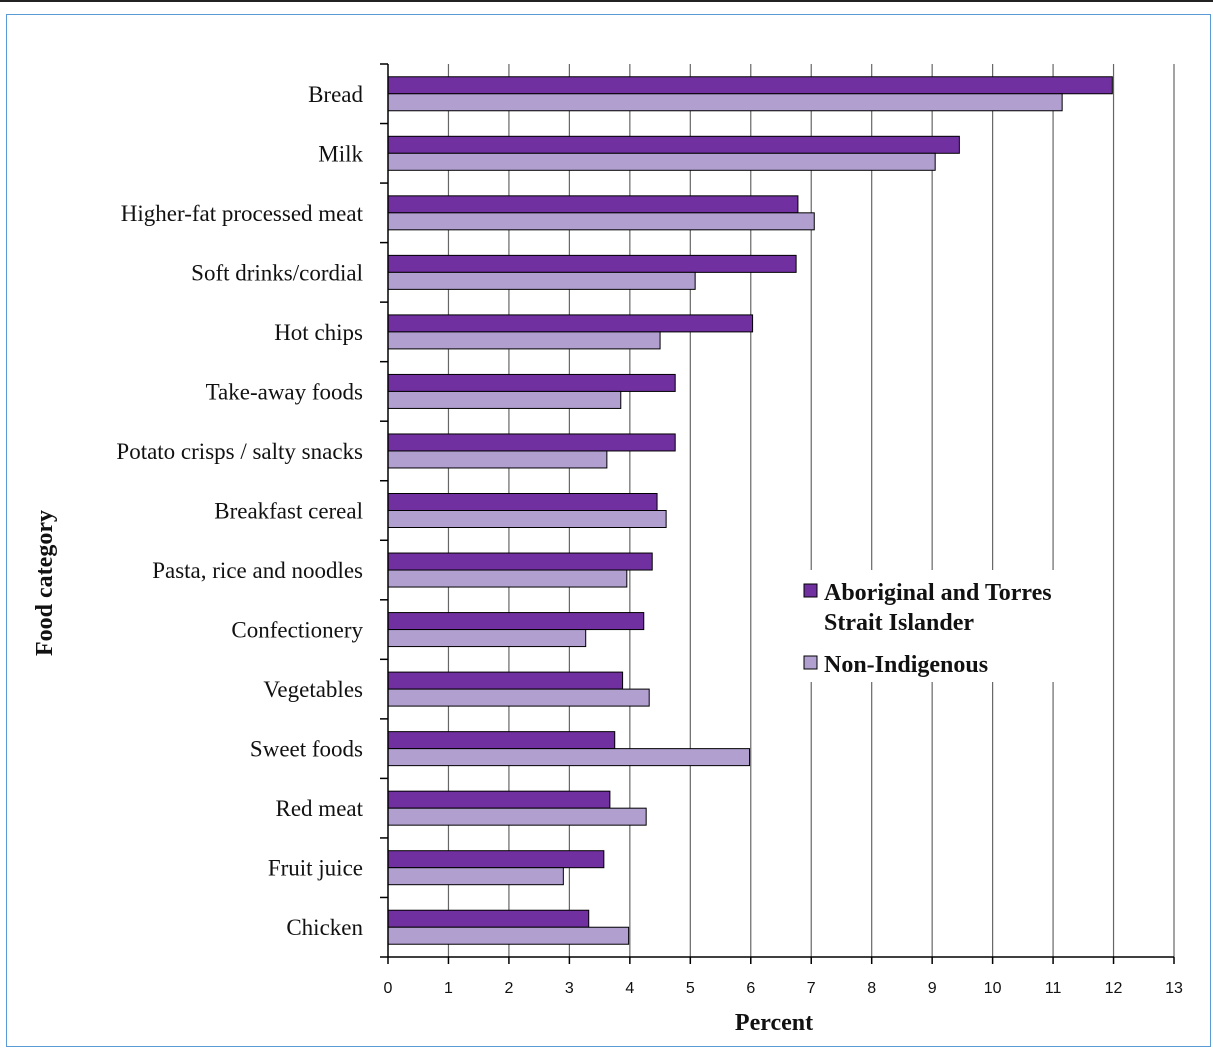 The image size is (1213, 1049). I want to click on category-label: Soft drinks/cordial, so click(277, 272).